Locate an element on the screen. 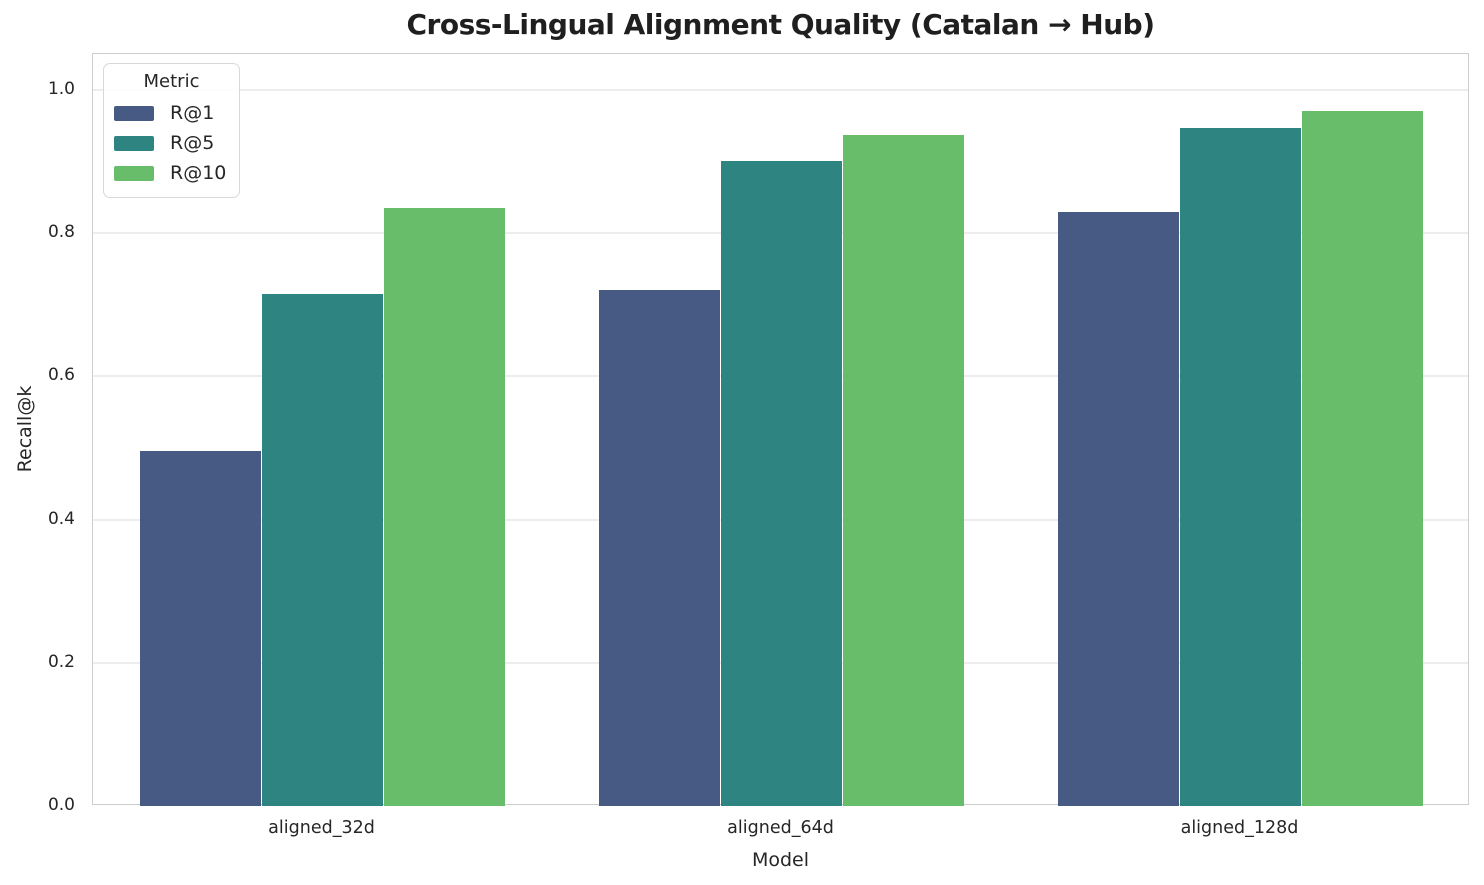 The height and width of the screenshot is (885, 1484). bar-aligned_64d-R@5 is located at coordinates (781, 483).